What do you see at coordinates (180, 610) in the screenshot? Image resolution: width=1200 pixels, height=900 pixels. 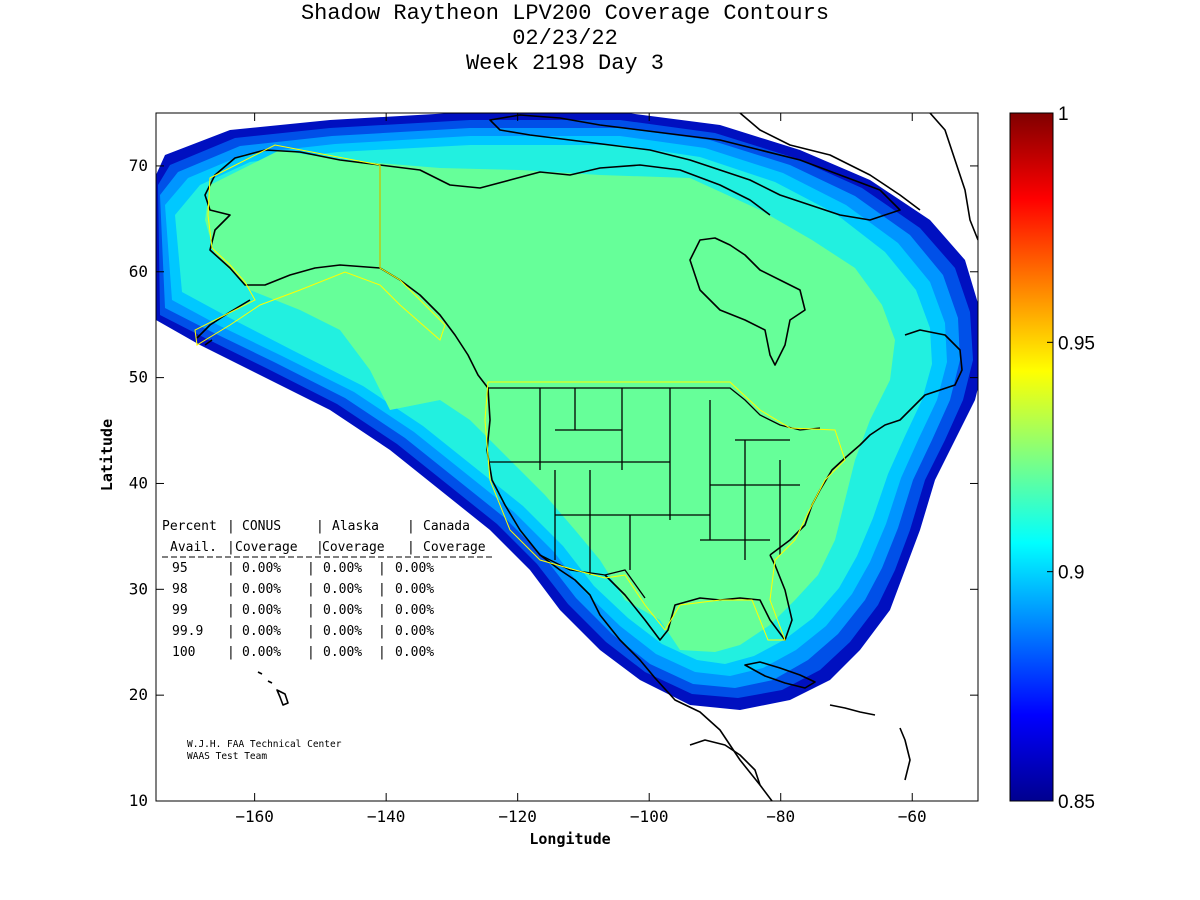 I see `table-cell: 99` at bounding box center [180, 610].